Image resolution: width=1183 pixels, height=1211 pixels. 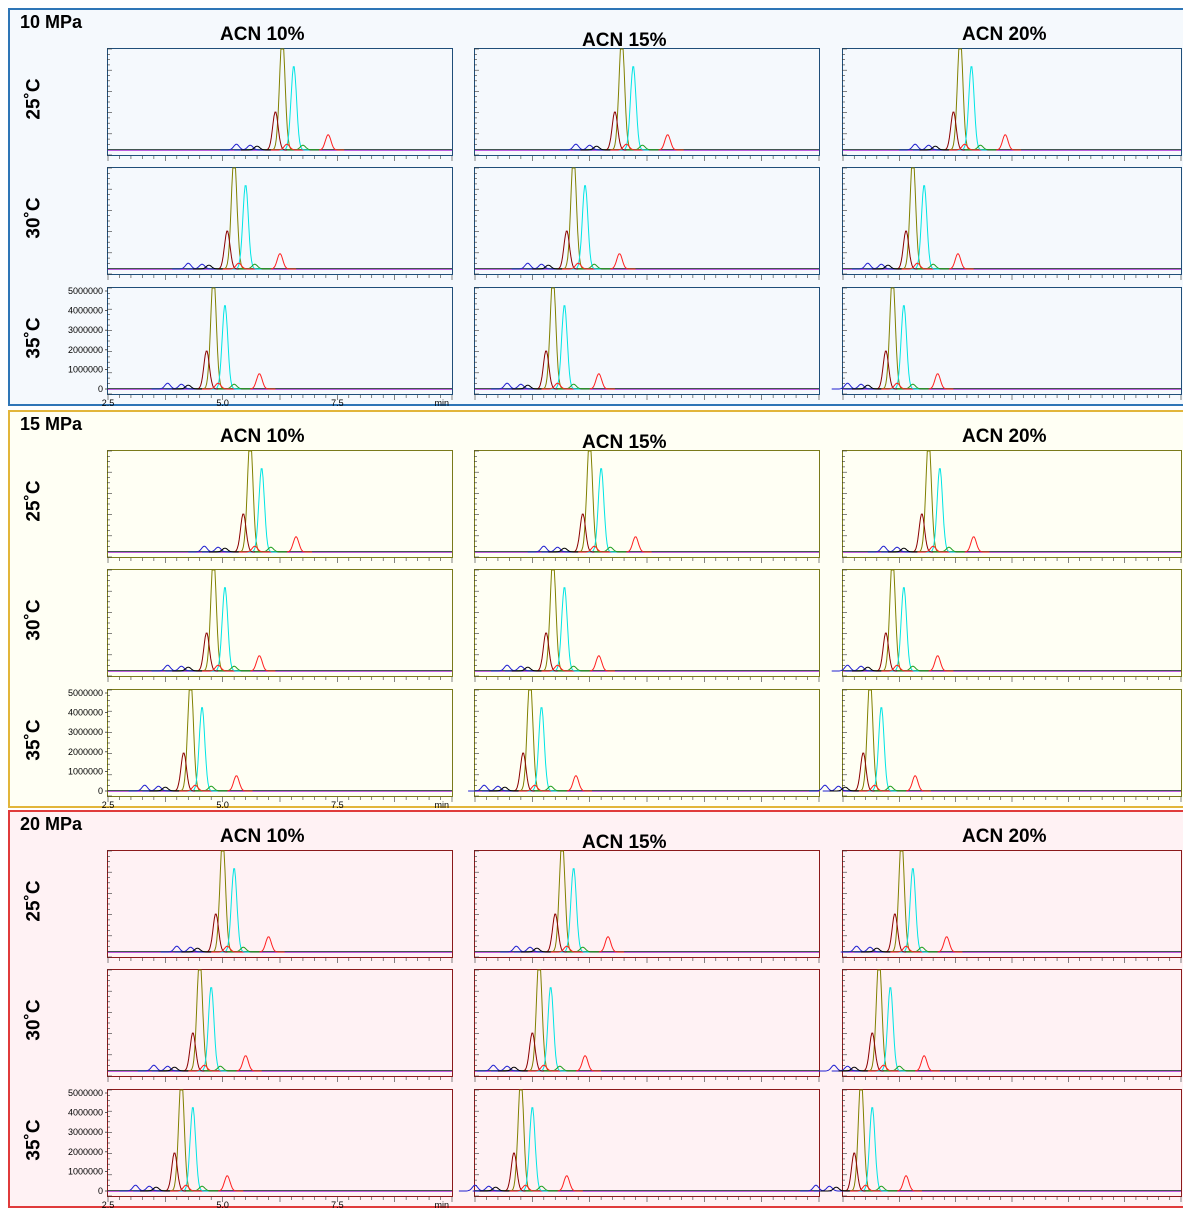 What do you see at coordinates (85, 1093) in the screenshot?
I see `y-tick-label: 5000000` at bounding box center [85, 1093].